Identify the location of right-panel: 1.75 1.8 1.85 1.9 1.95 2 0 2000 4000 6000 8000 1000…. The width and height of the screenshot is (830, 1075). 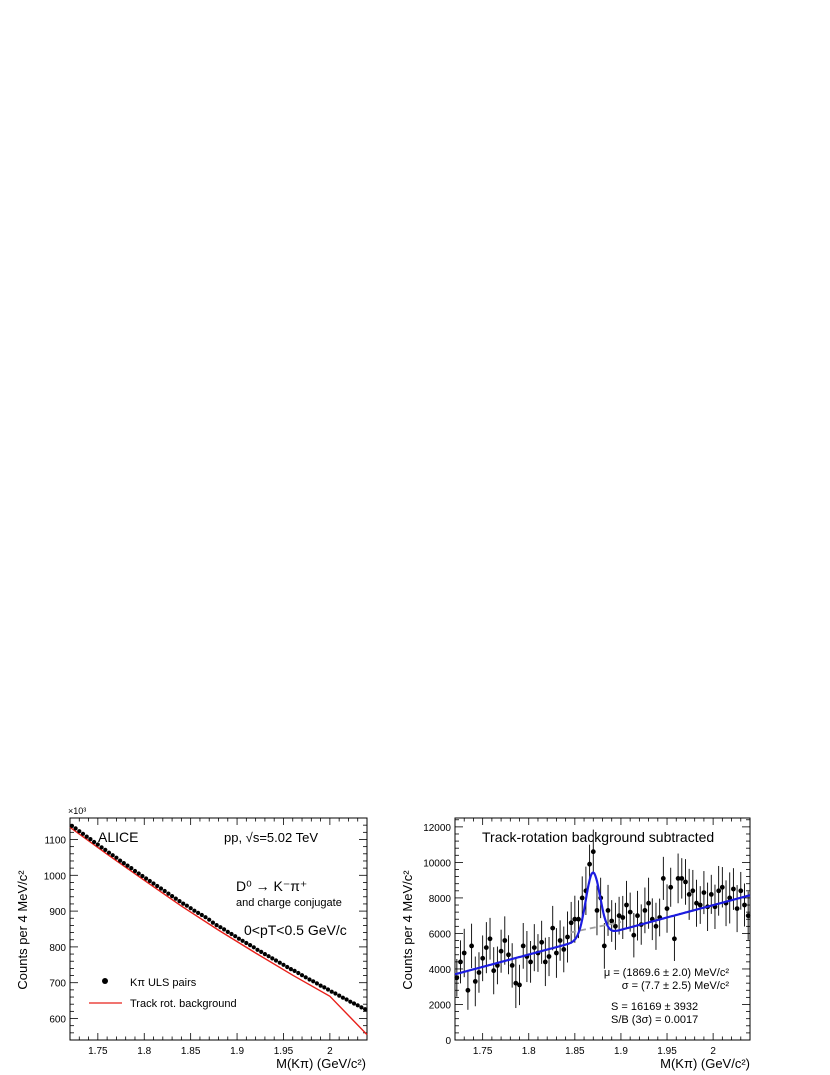
(575, 944).